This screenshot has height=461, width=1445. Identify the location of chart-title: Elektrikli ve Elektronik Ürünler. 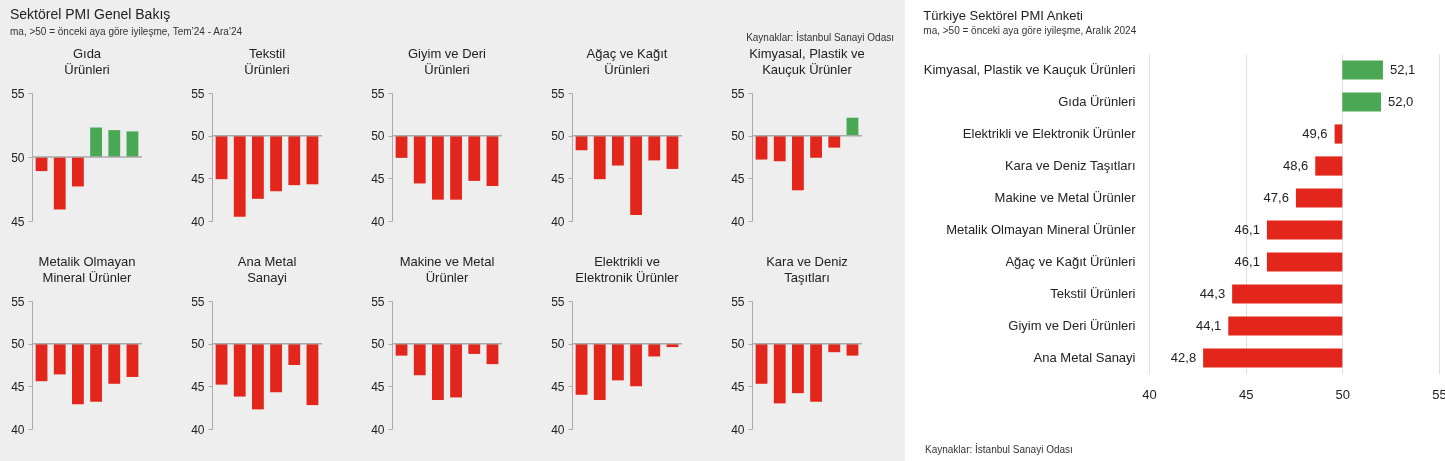
(627, 269).